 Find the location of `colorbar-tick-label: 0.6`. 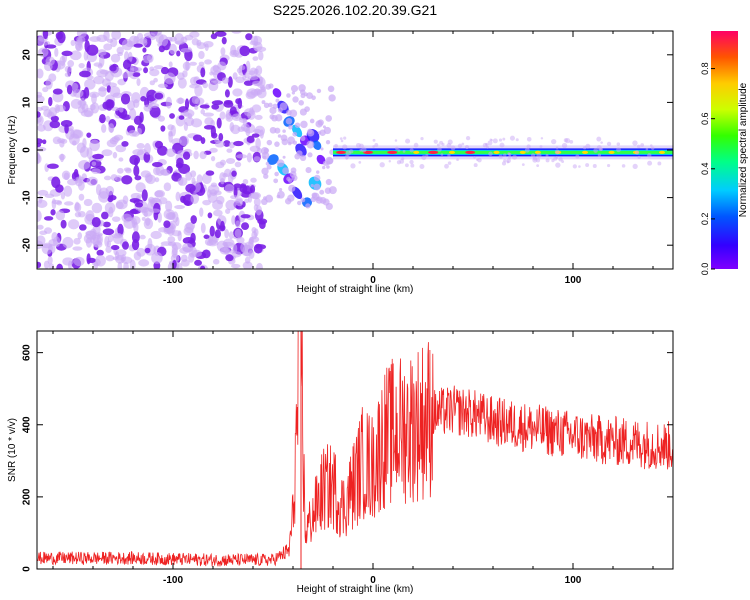

colorbar-tick-label: 0.6 is located at coordinates (705, 118).